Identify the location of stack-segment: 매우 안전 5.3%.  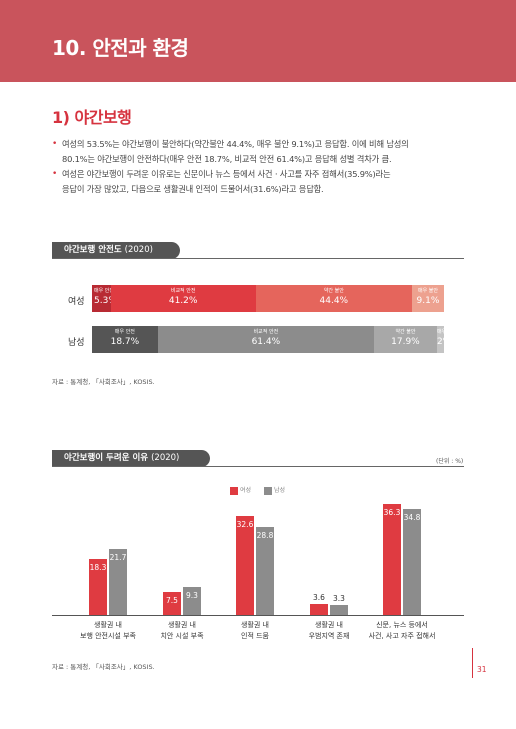
(104, 298).